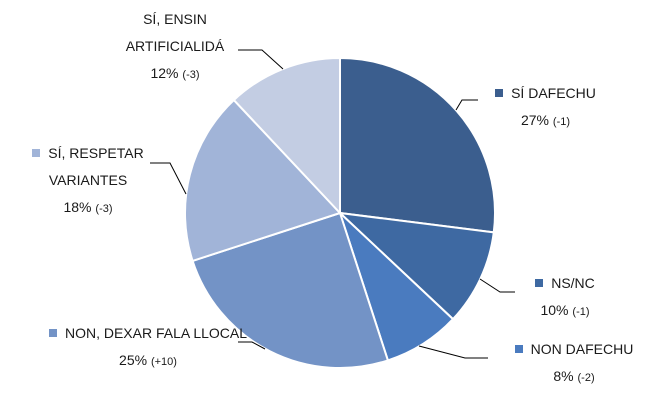  I want to click on category-name: SÍ, ENSIN ARTIFICIALIDÁ, so click(175, 32).